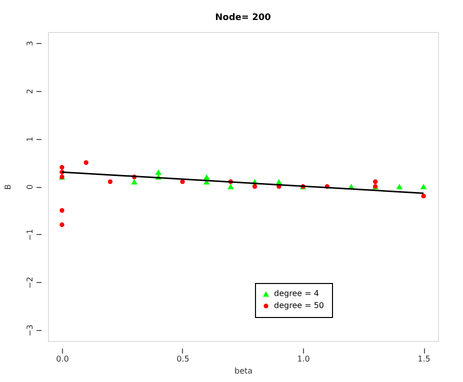 This screenshot has width=463, height=382. What do you see at coordinates (30, 139) in the screenshot?
I see `y-tick-label: 1` at bounding box center [30, 139].